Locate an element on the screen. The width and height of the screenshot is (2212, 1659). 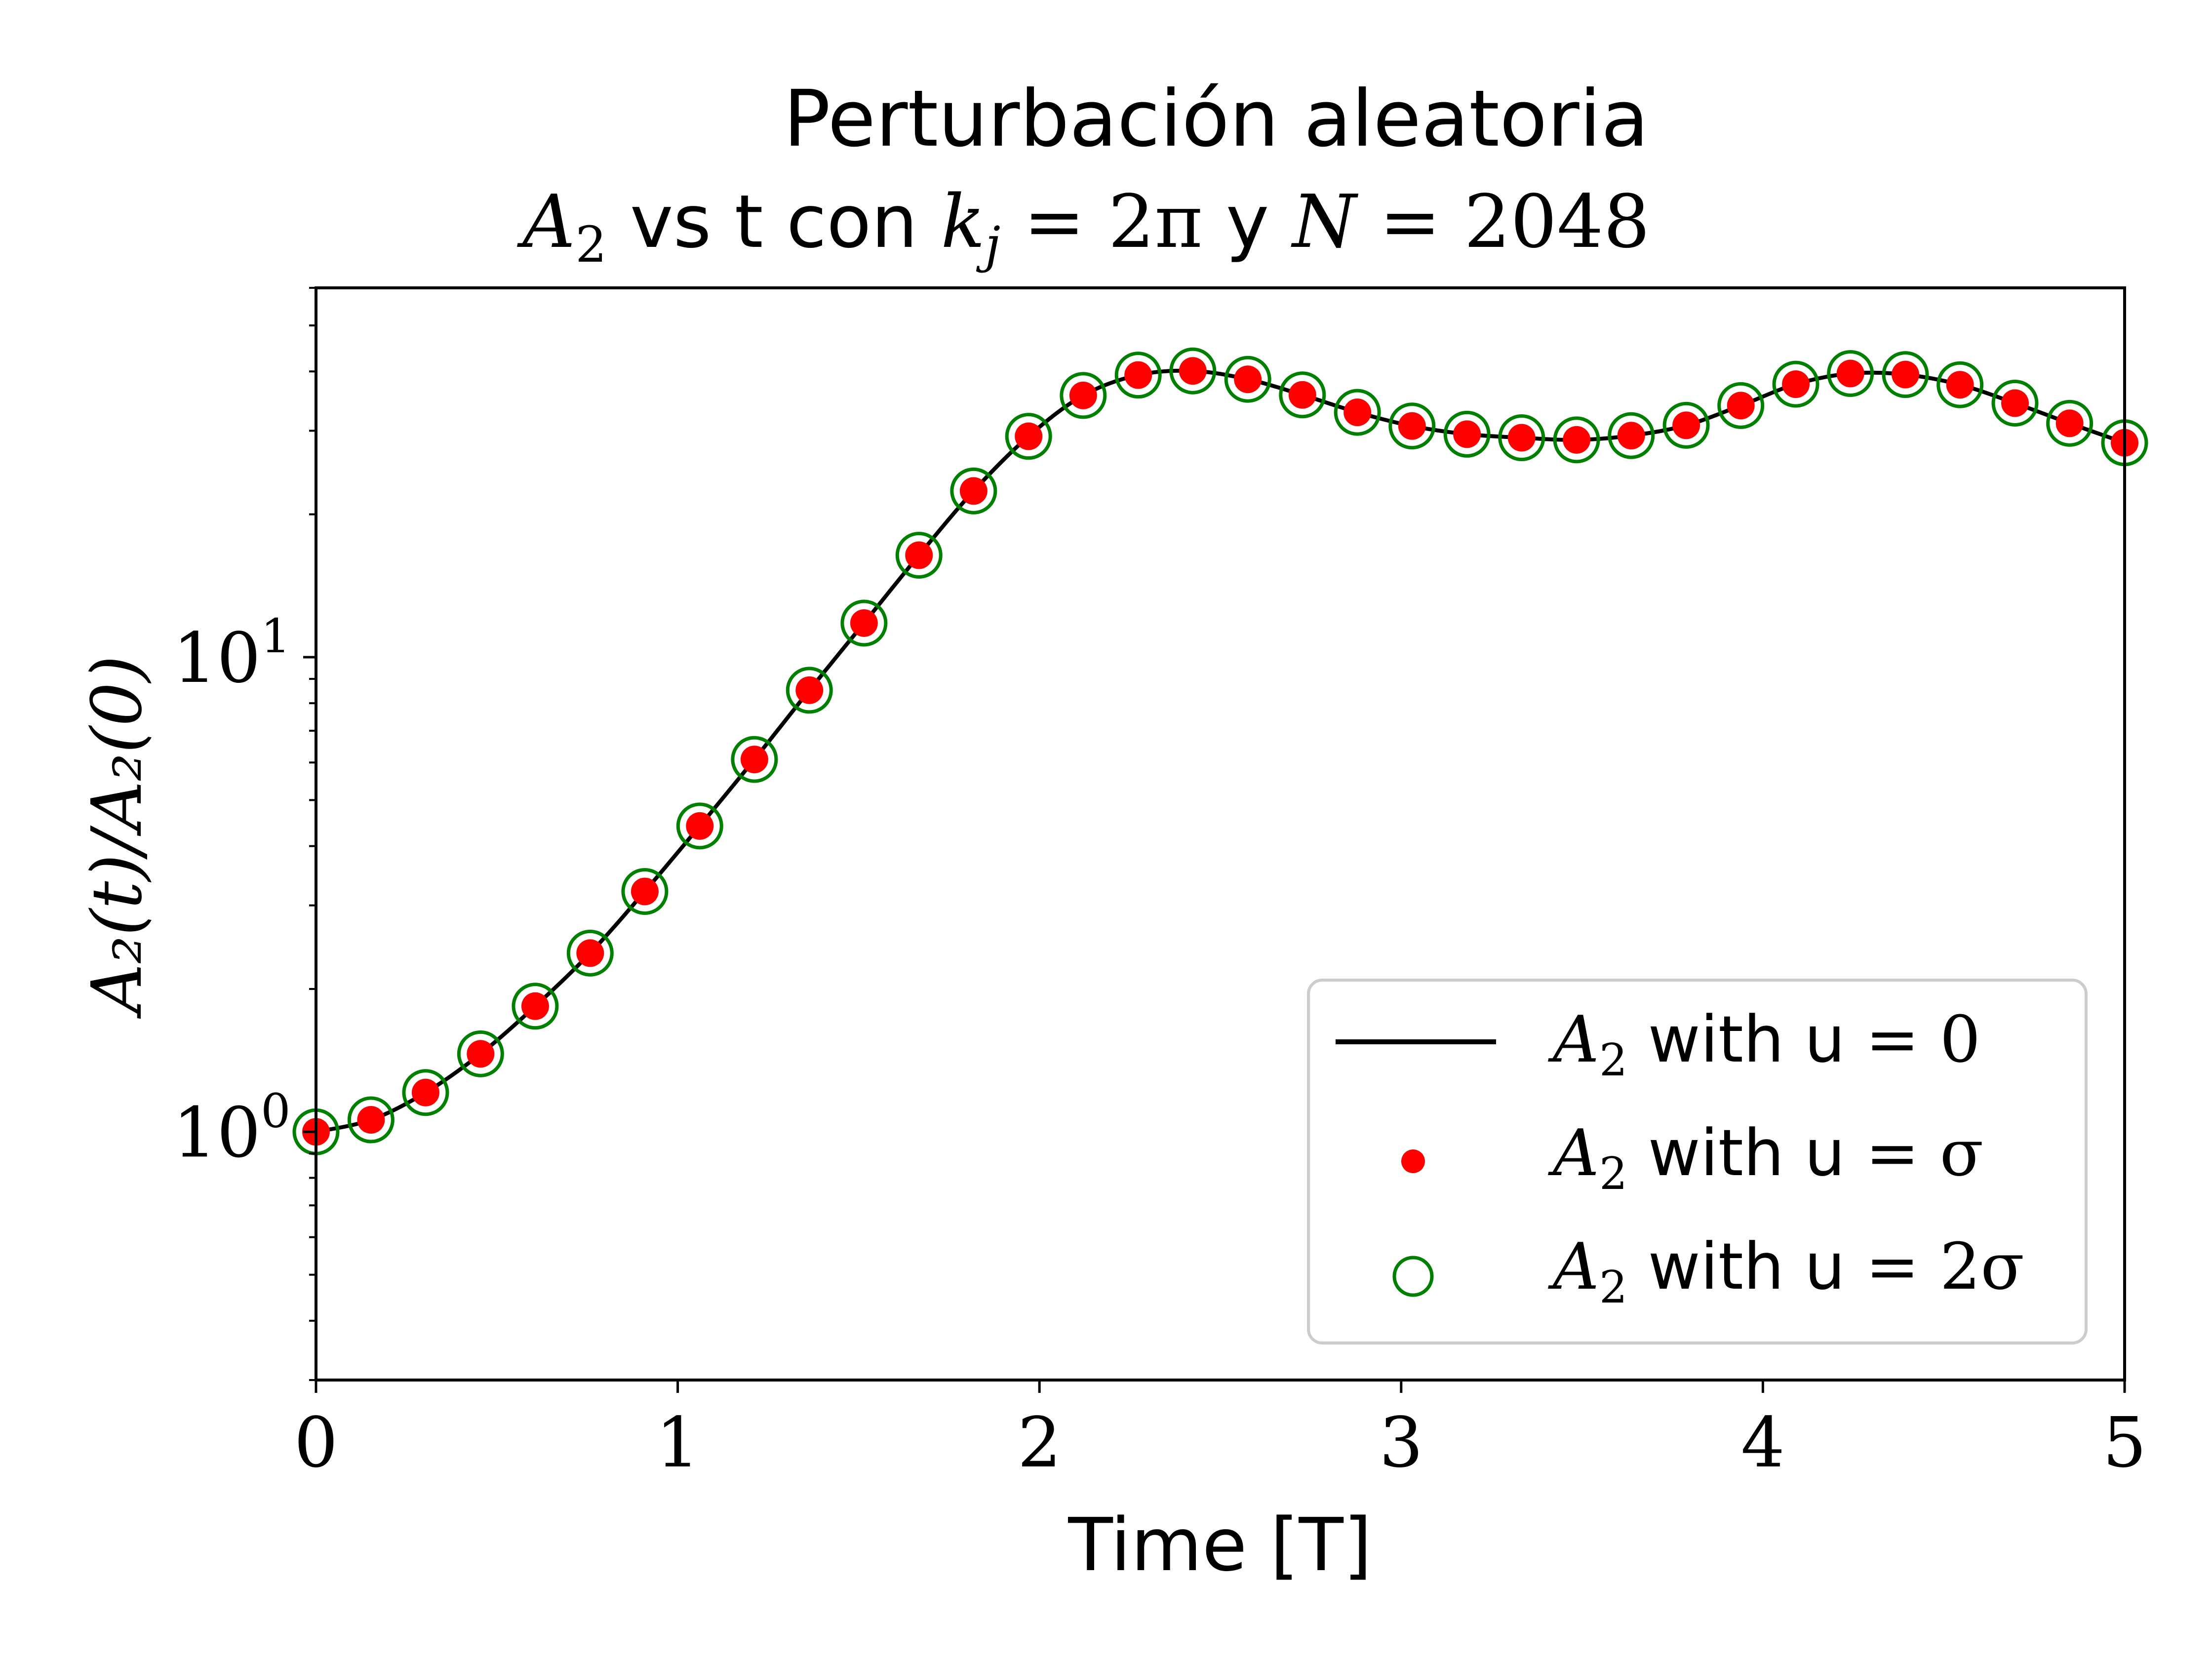
y-axis-label: A₂(t)/A₂(0) is located at coordinates (118, 837).